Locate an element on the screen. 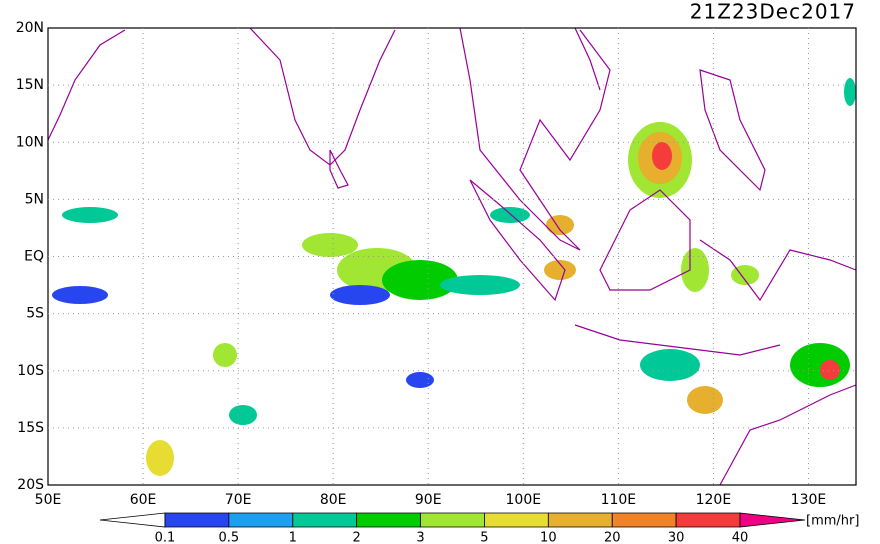 This screenshot has height=544, width=880. lat-label: 20N is located at coordinates (30, 28).